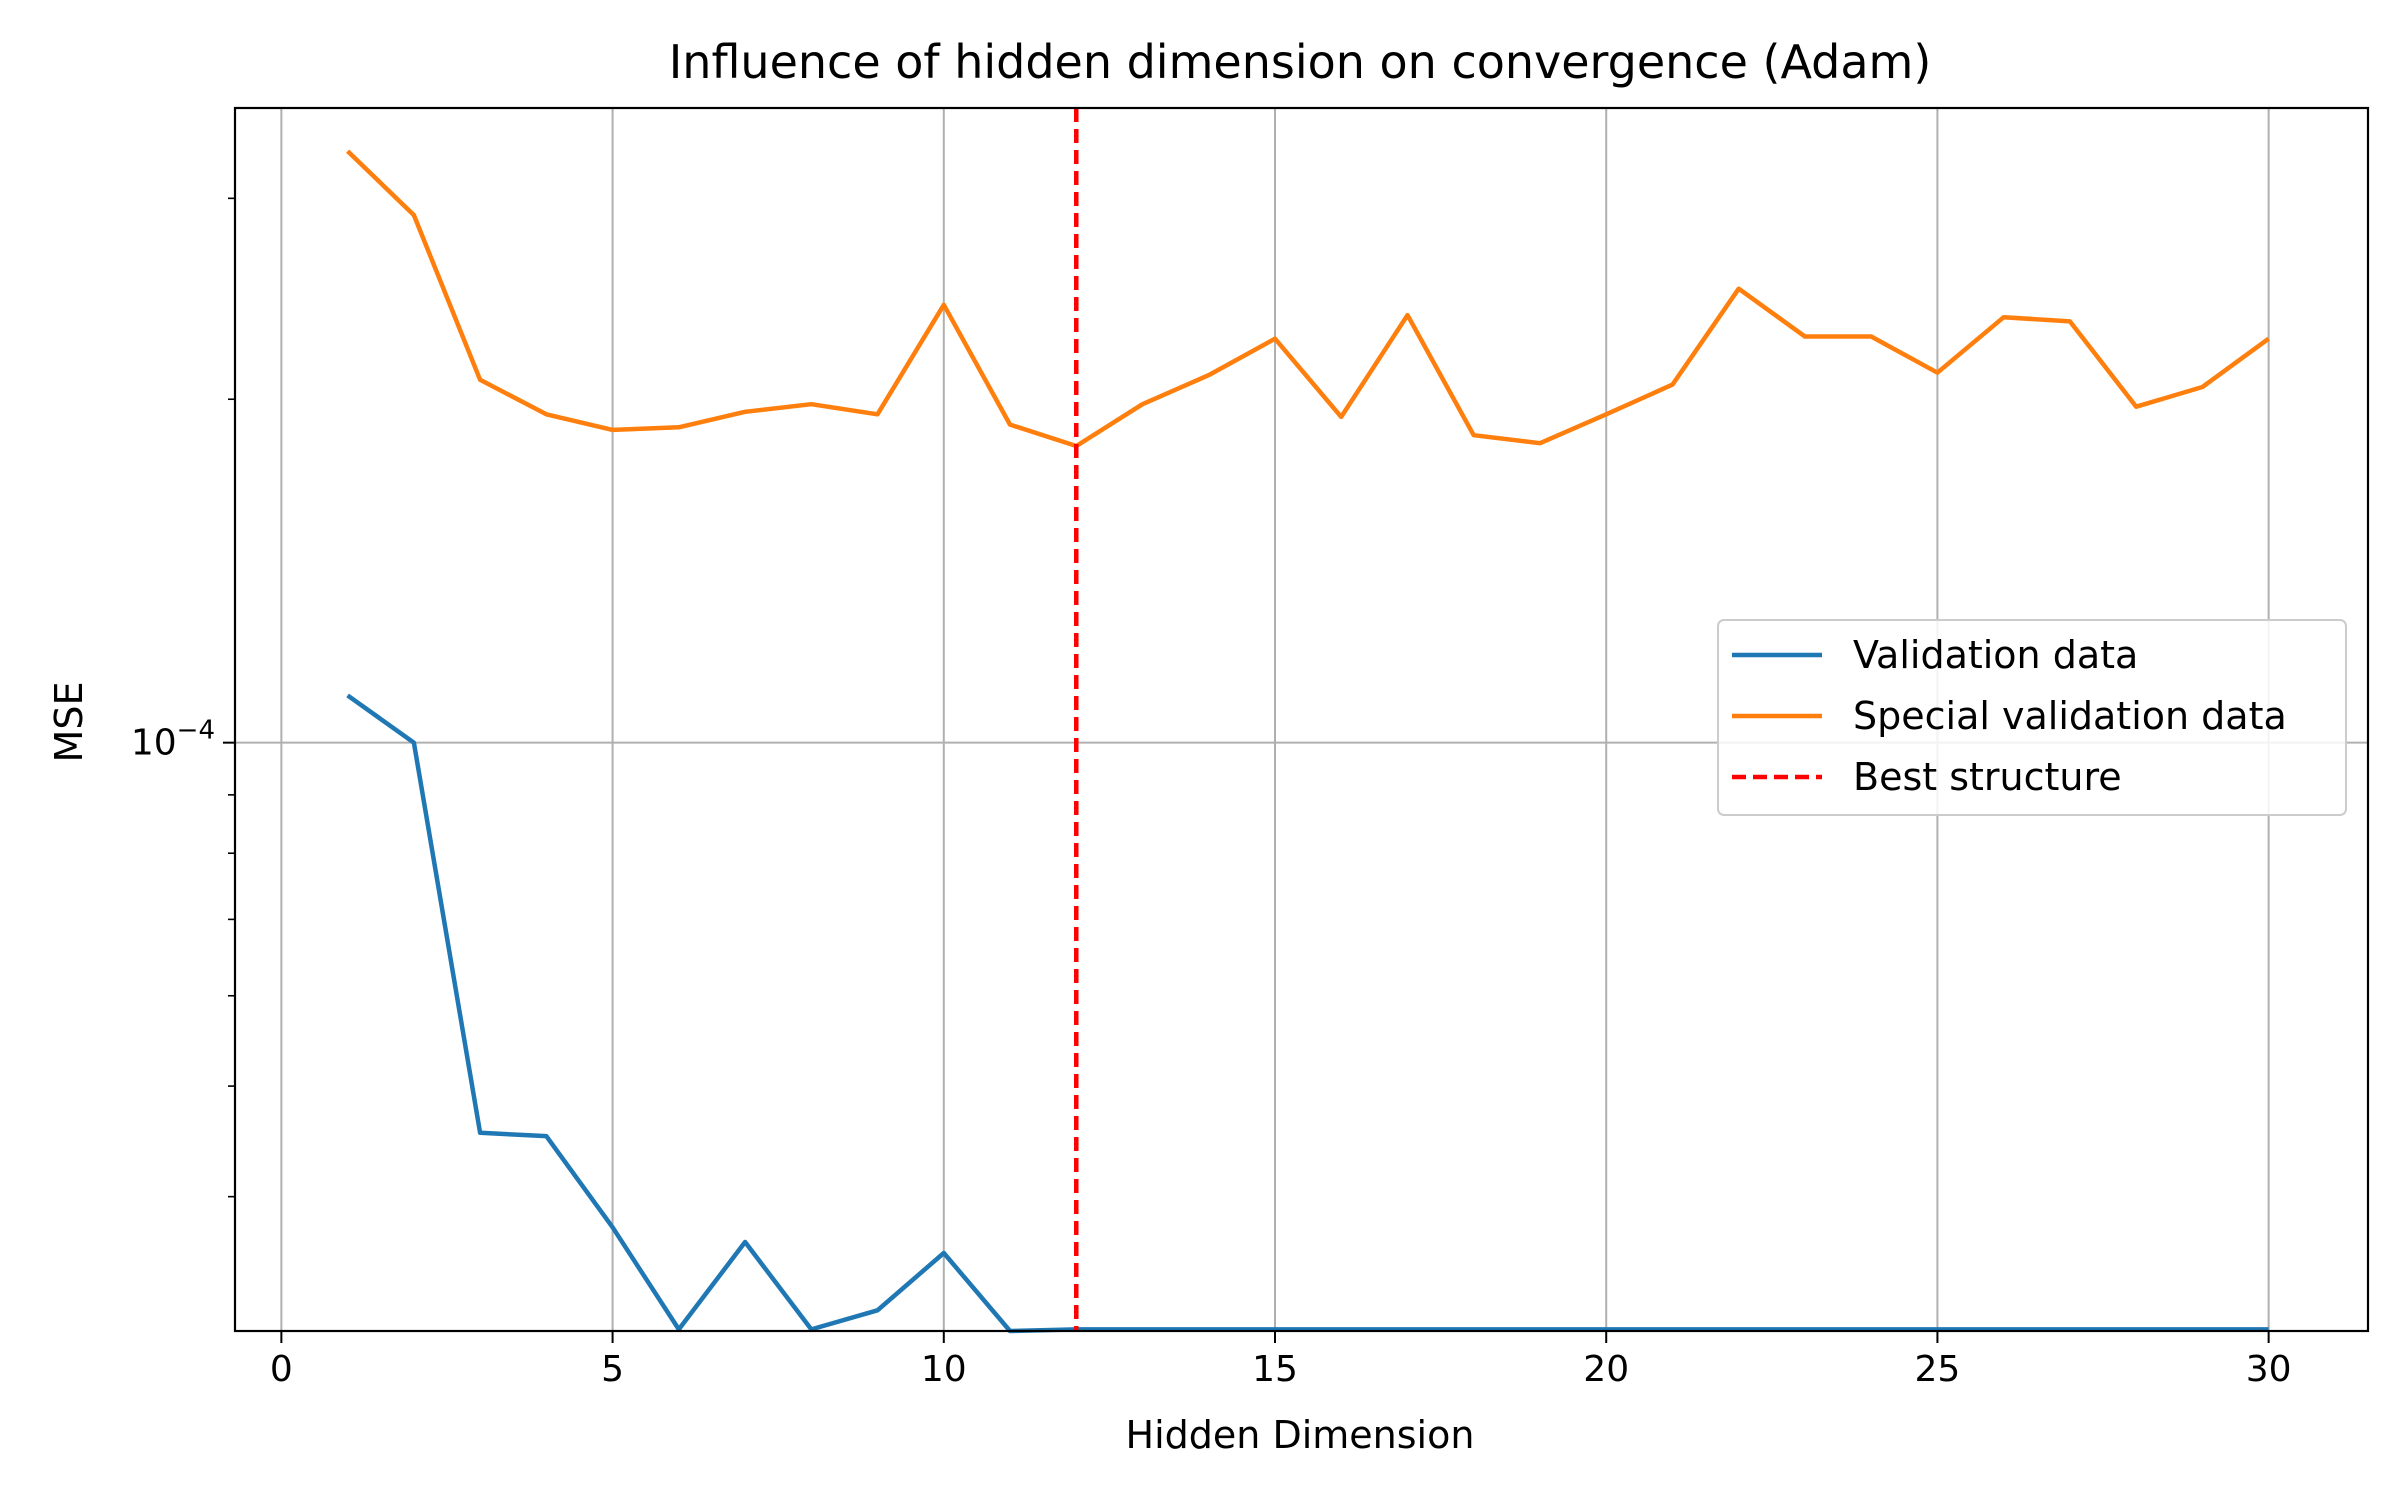 The image size is (2400, 1500). Describe the element at coordinates (612, 1369) in the screenshot. I see `x-tick-label: 5` at that location.